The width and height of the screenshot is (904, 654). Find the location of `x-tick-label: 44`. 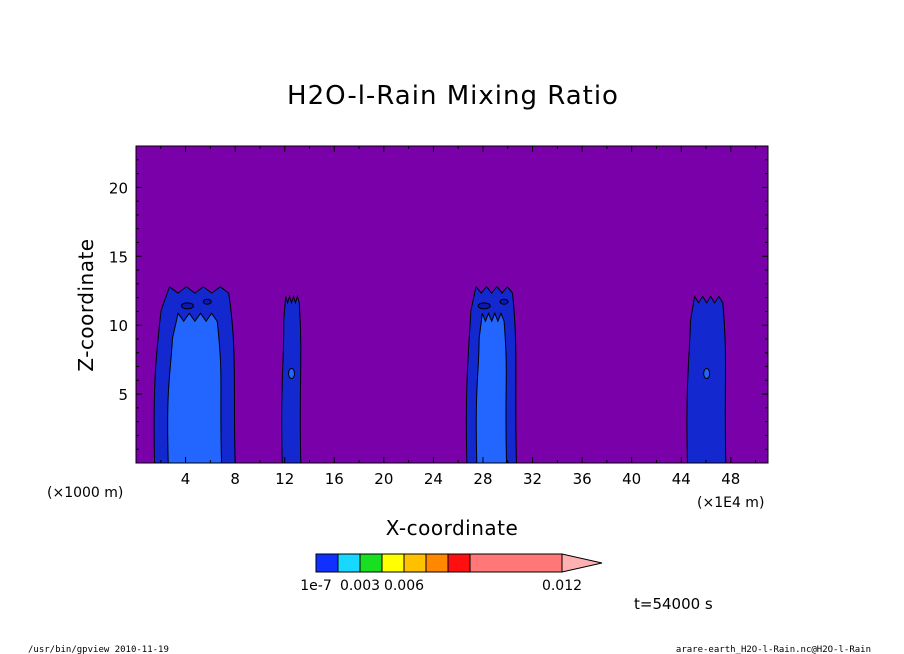

x-tick-label: 44 is located at coordinates (681, 479).